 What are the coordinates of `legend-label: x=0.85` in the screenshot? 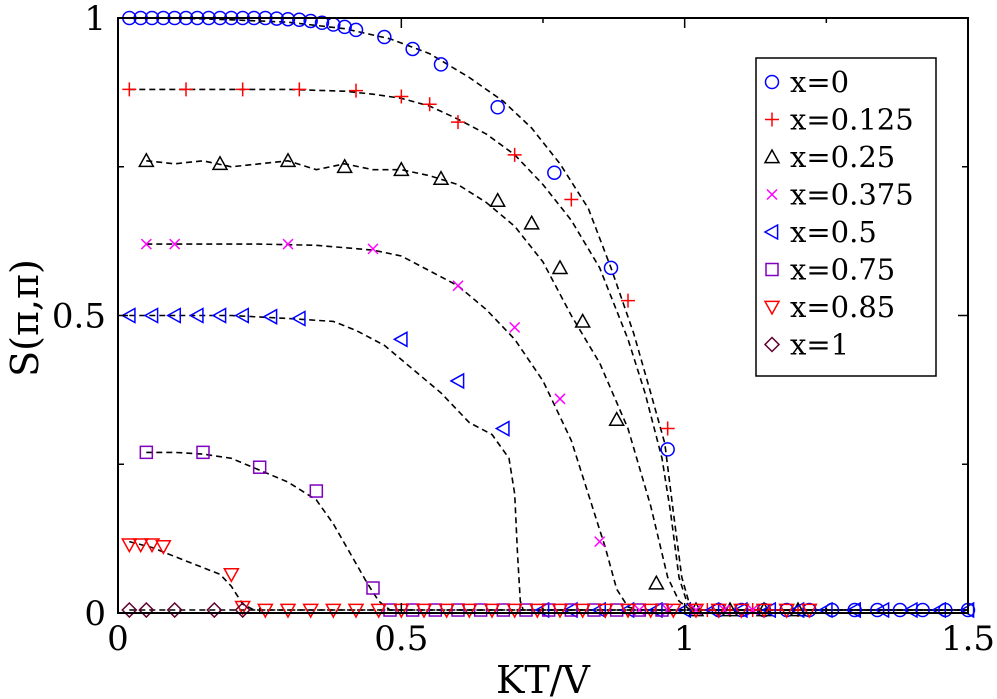 It's located at (842, 307).